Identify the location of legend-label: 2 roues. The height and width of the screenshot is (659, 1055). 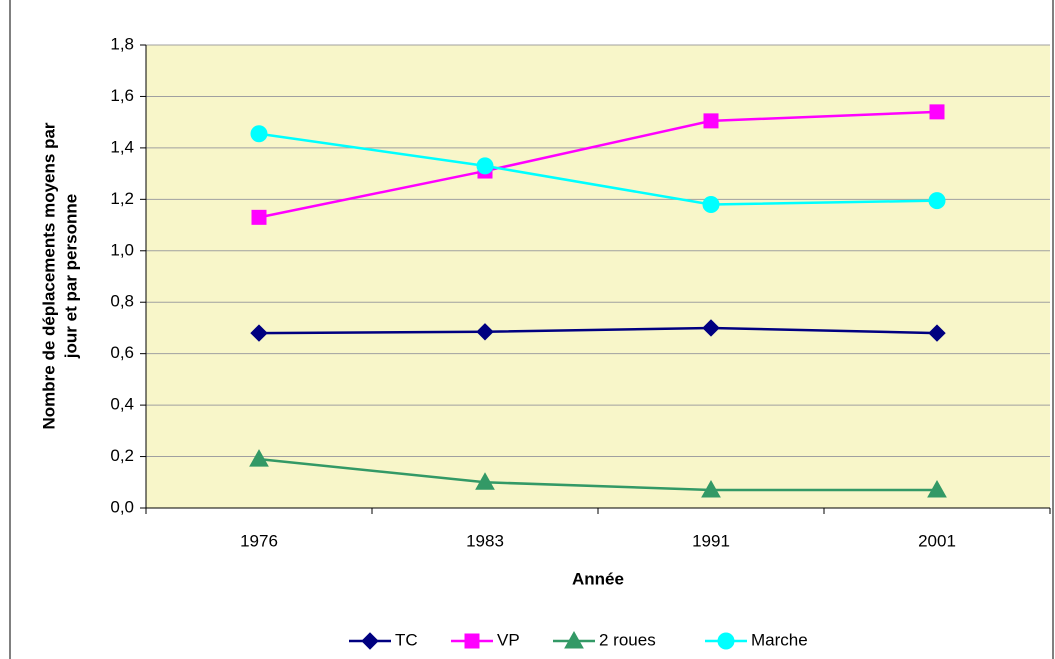
(627, 639).